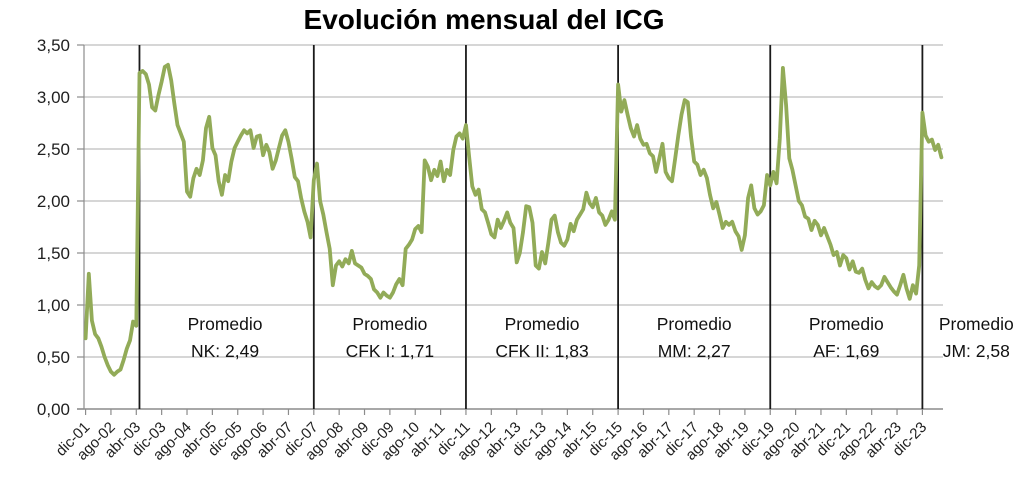 The height and width of the screenshot is (491, 1024). Describe the element at coordinates (53, 201) in the screenshot. I see `y-axis-label: 2,00` at that location.